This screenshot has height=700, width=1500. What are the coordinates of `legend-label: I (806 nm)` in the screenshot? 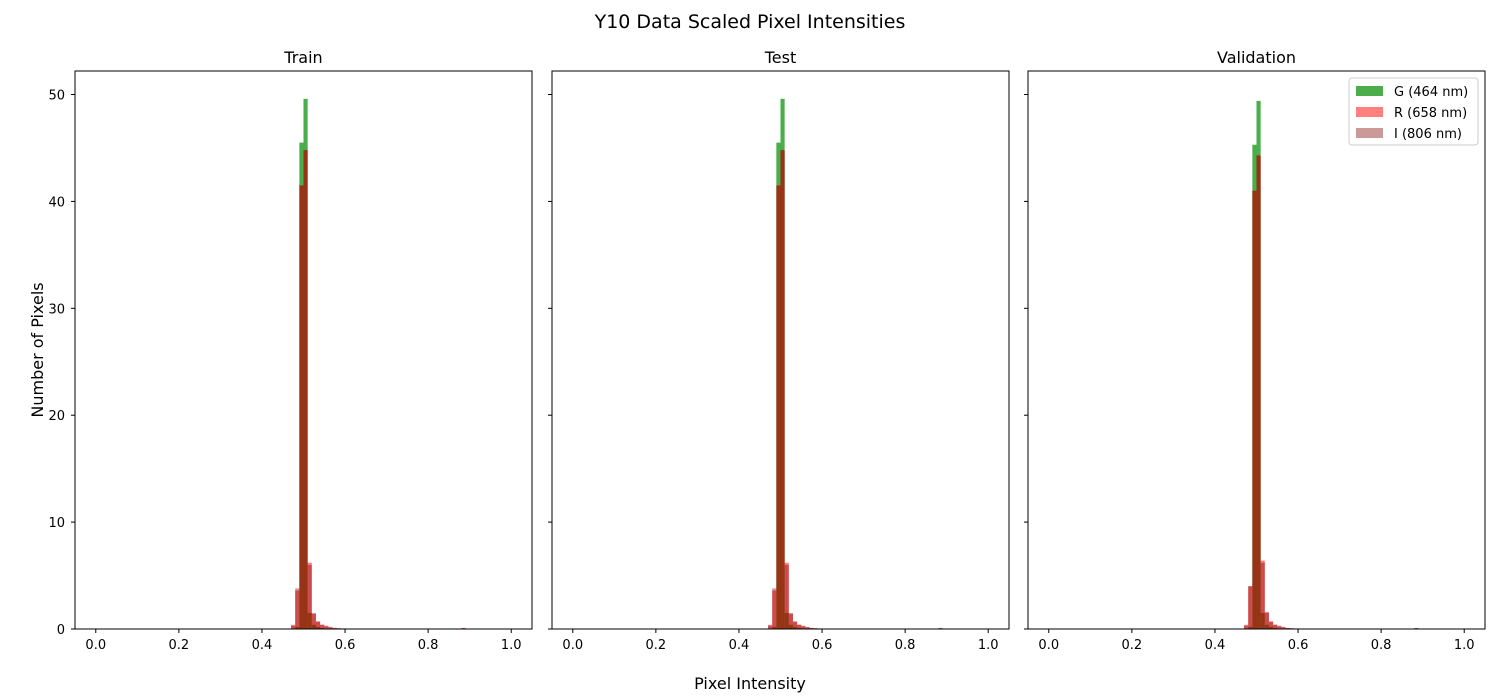 It's located at (1428, 134).